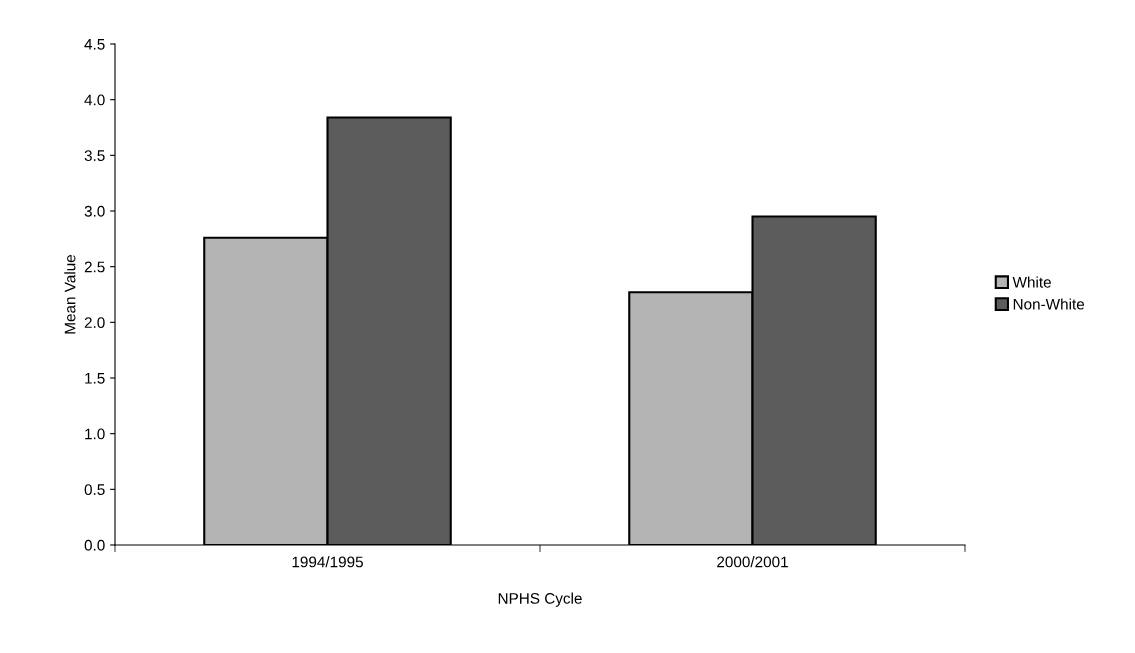  I want to click on x-tick-label: 2000/2001, so click(752, 562).